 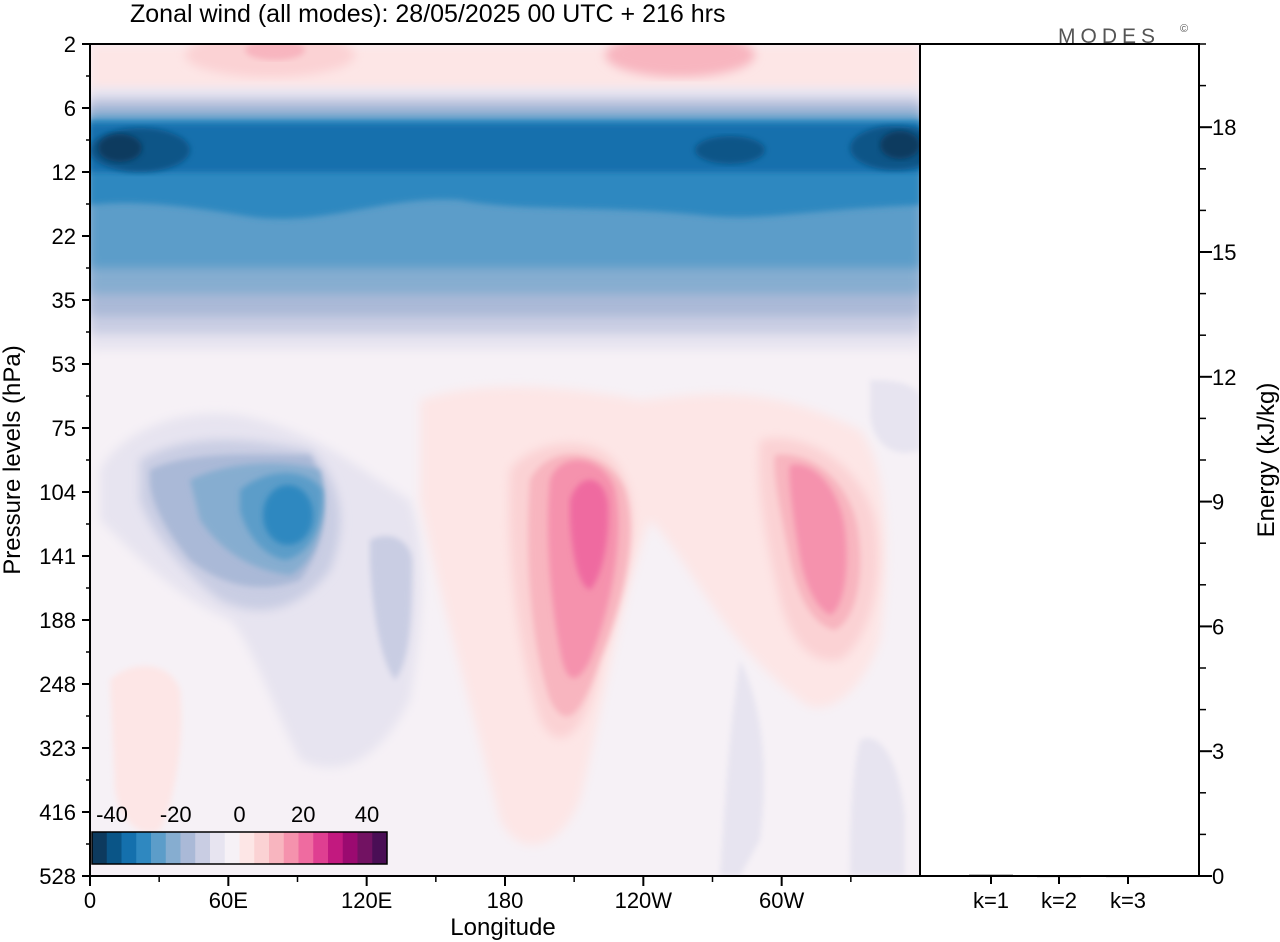 I want to click on colorbar-tick-label: -20, so click(x=176, y=814).